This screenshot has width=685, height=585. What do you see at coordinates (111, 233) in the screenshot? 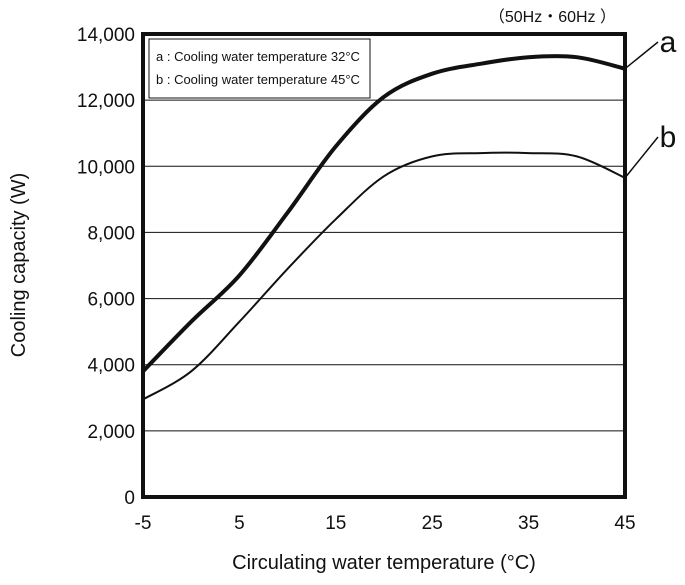
I see `y-tick-label: 8,000` at bounding box center [111, 233].